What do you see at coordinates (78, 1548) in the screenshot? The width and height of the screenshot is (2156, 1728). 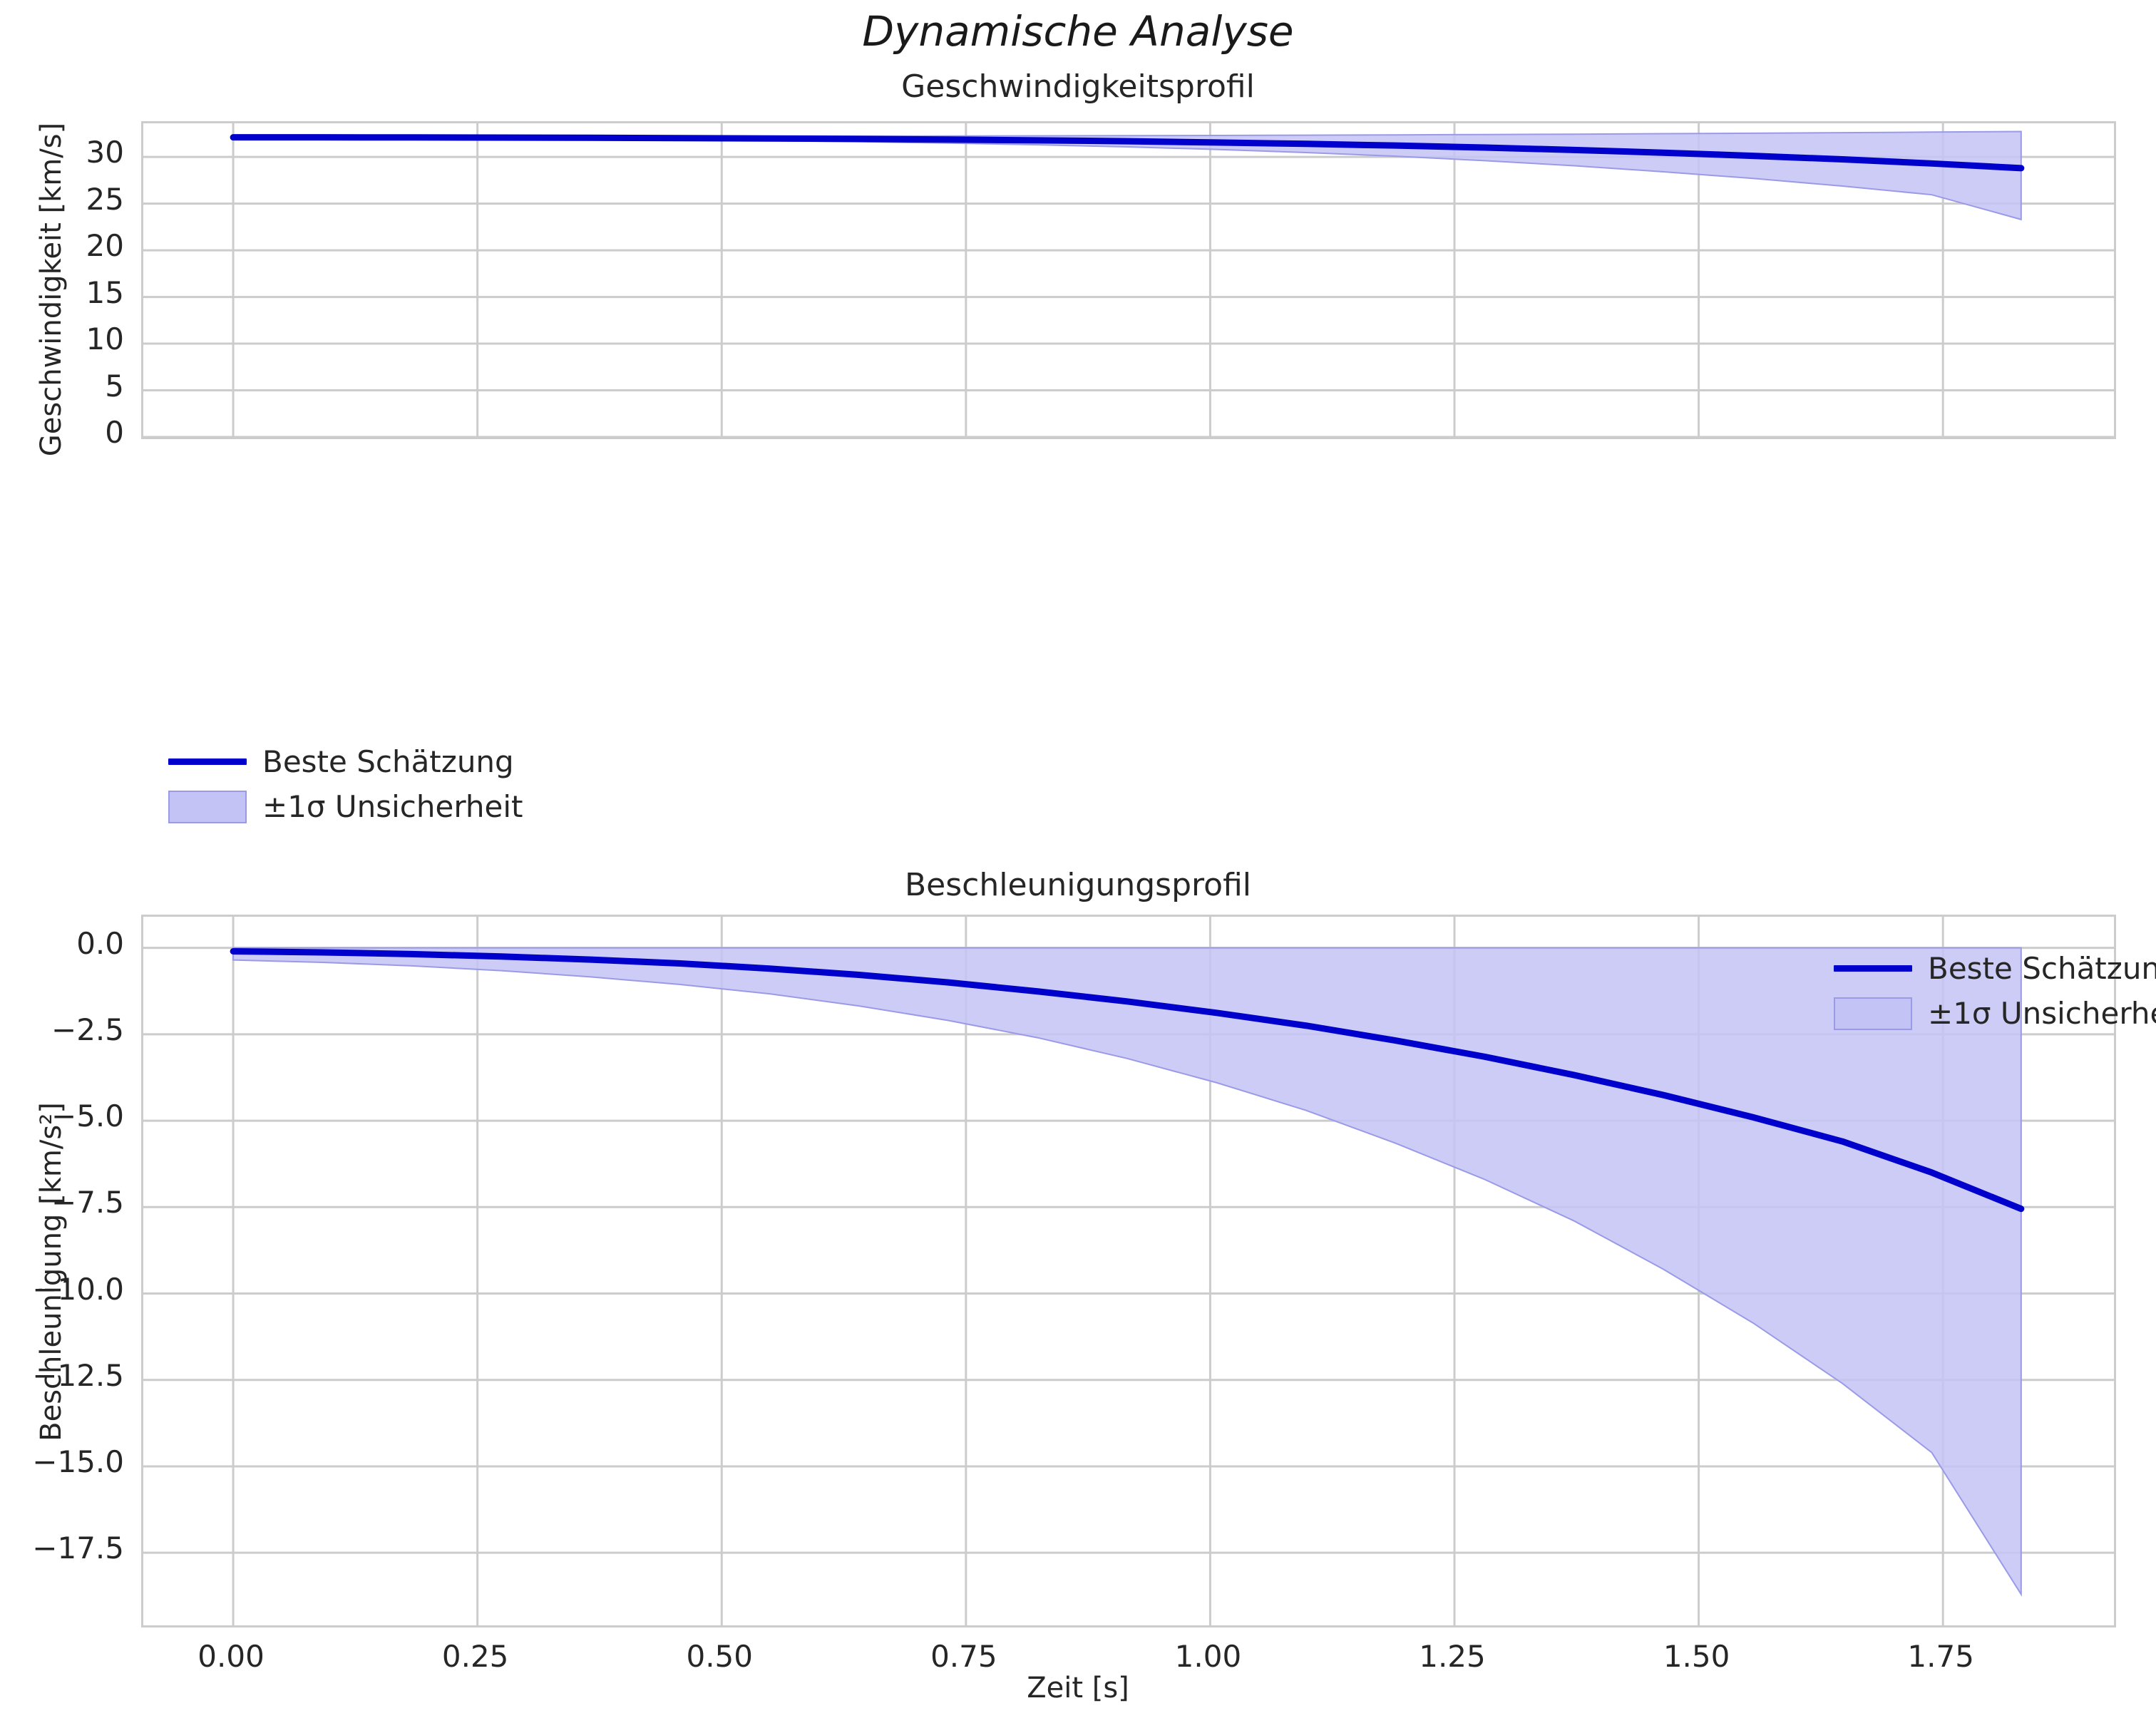 I see `y-tick-label: −17.5` at bounding box center [78, 1548].